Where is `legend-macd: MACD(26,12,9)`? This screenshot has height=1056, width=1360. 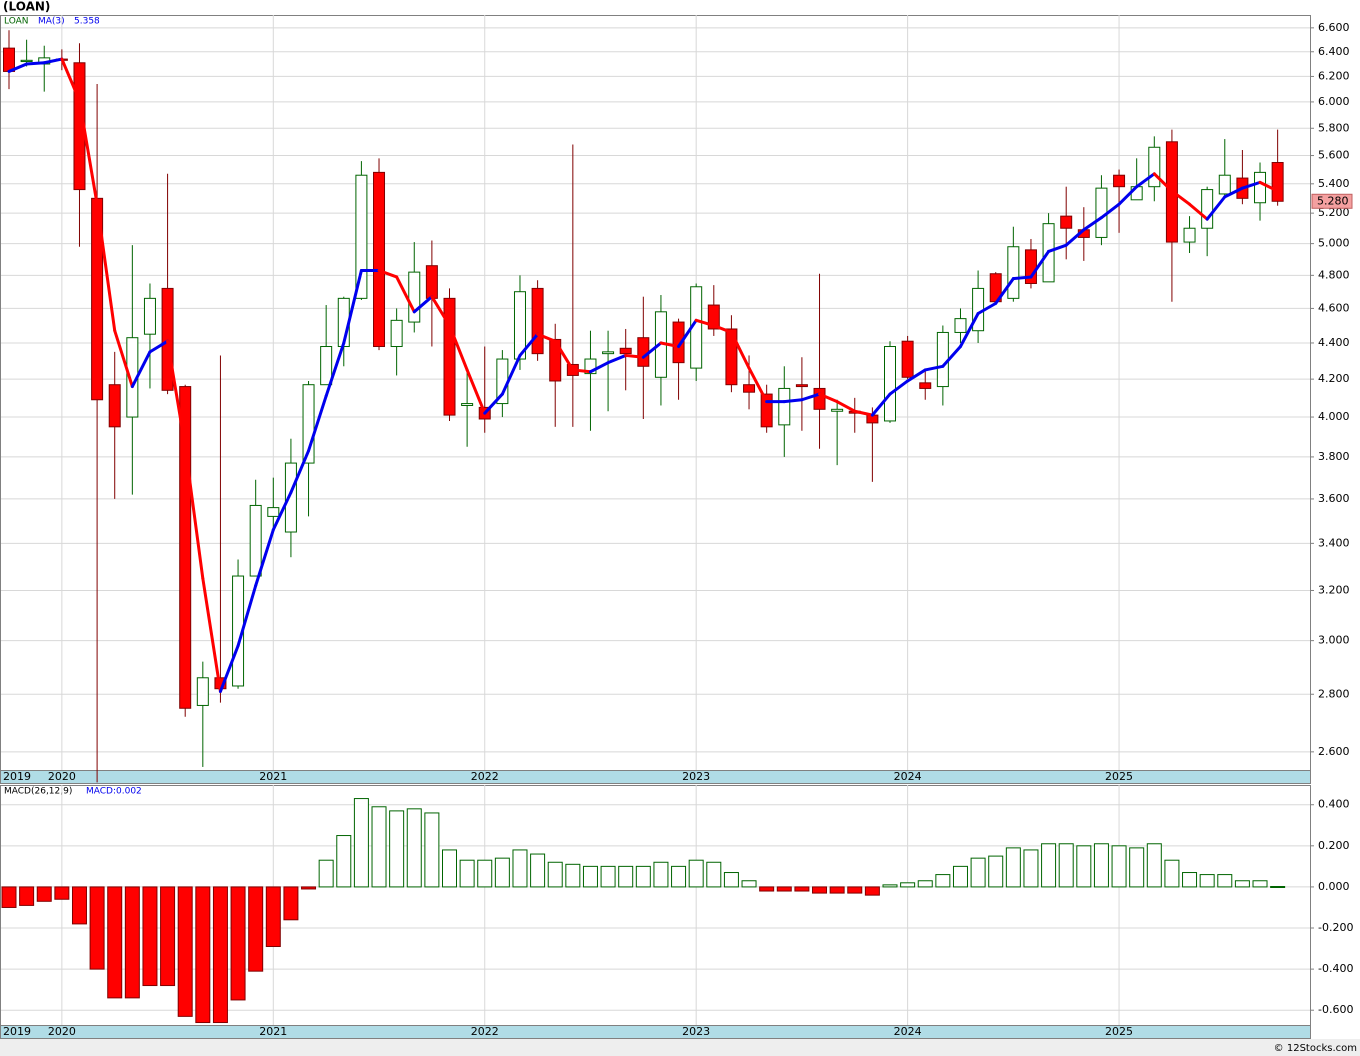 legend-macd: MACD(26,12,9) is located at coordinates (38, 792).